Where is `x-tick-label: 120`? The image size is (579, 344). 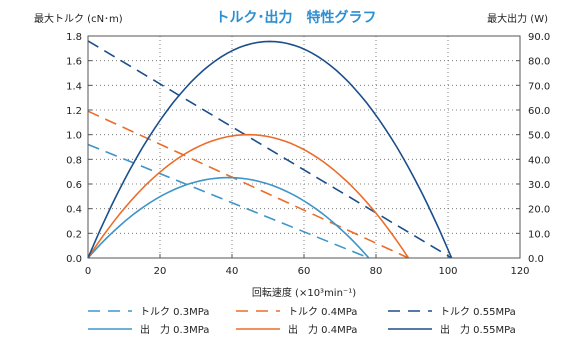
x-tick-label: 120 is located at coordinates (519, 271).